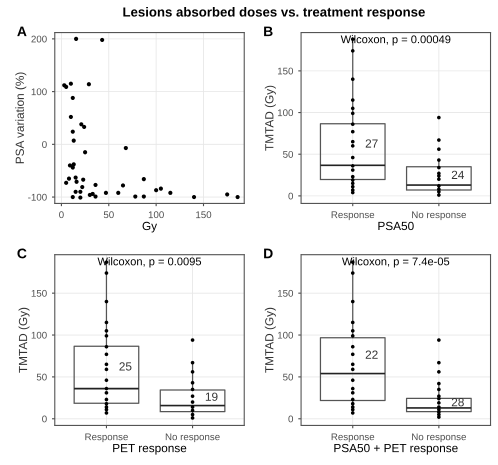 Image resolution: width=498 pixels, height=465 pixels. What do you see at coordinates (20, 118) in the screenshot?
I see `y-axis-title: PSA variation (%)` at bounding box center [20, 118].